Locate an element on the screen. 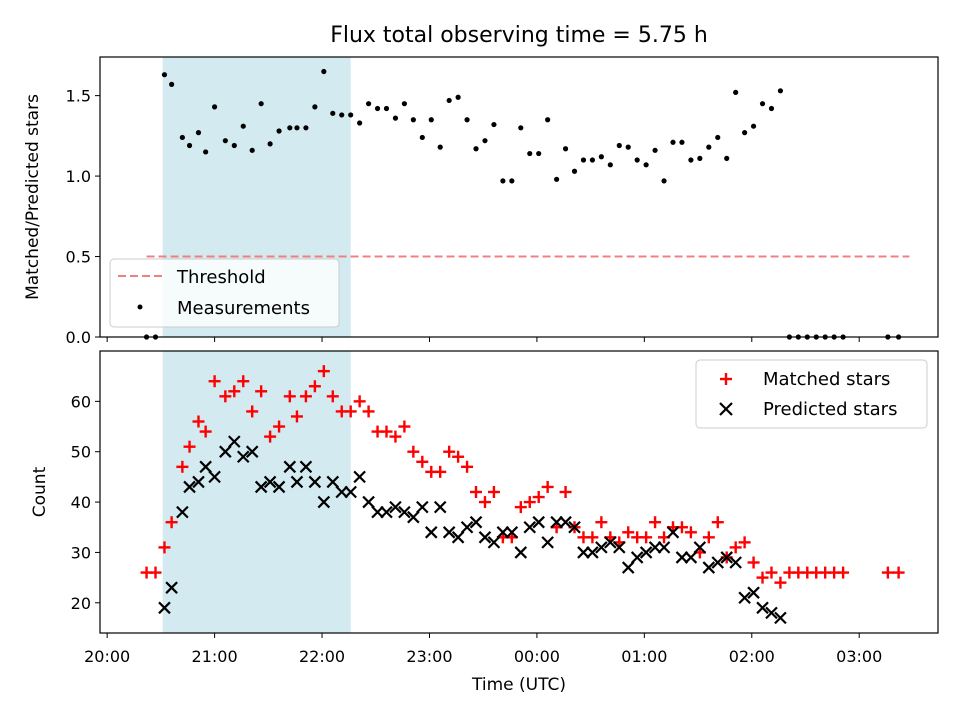  x-axis-label: Time (UTC) is located at coordinates (518, 685).